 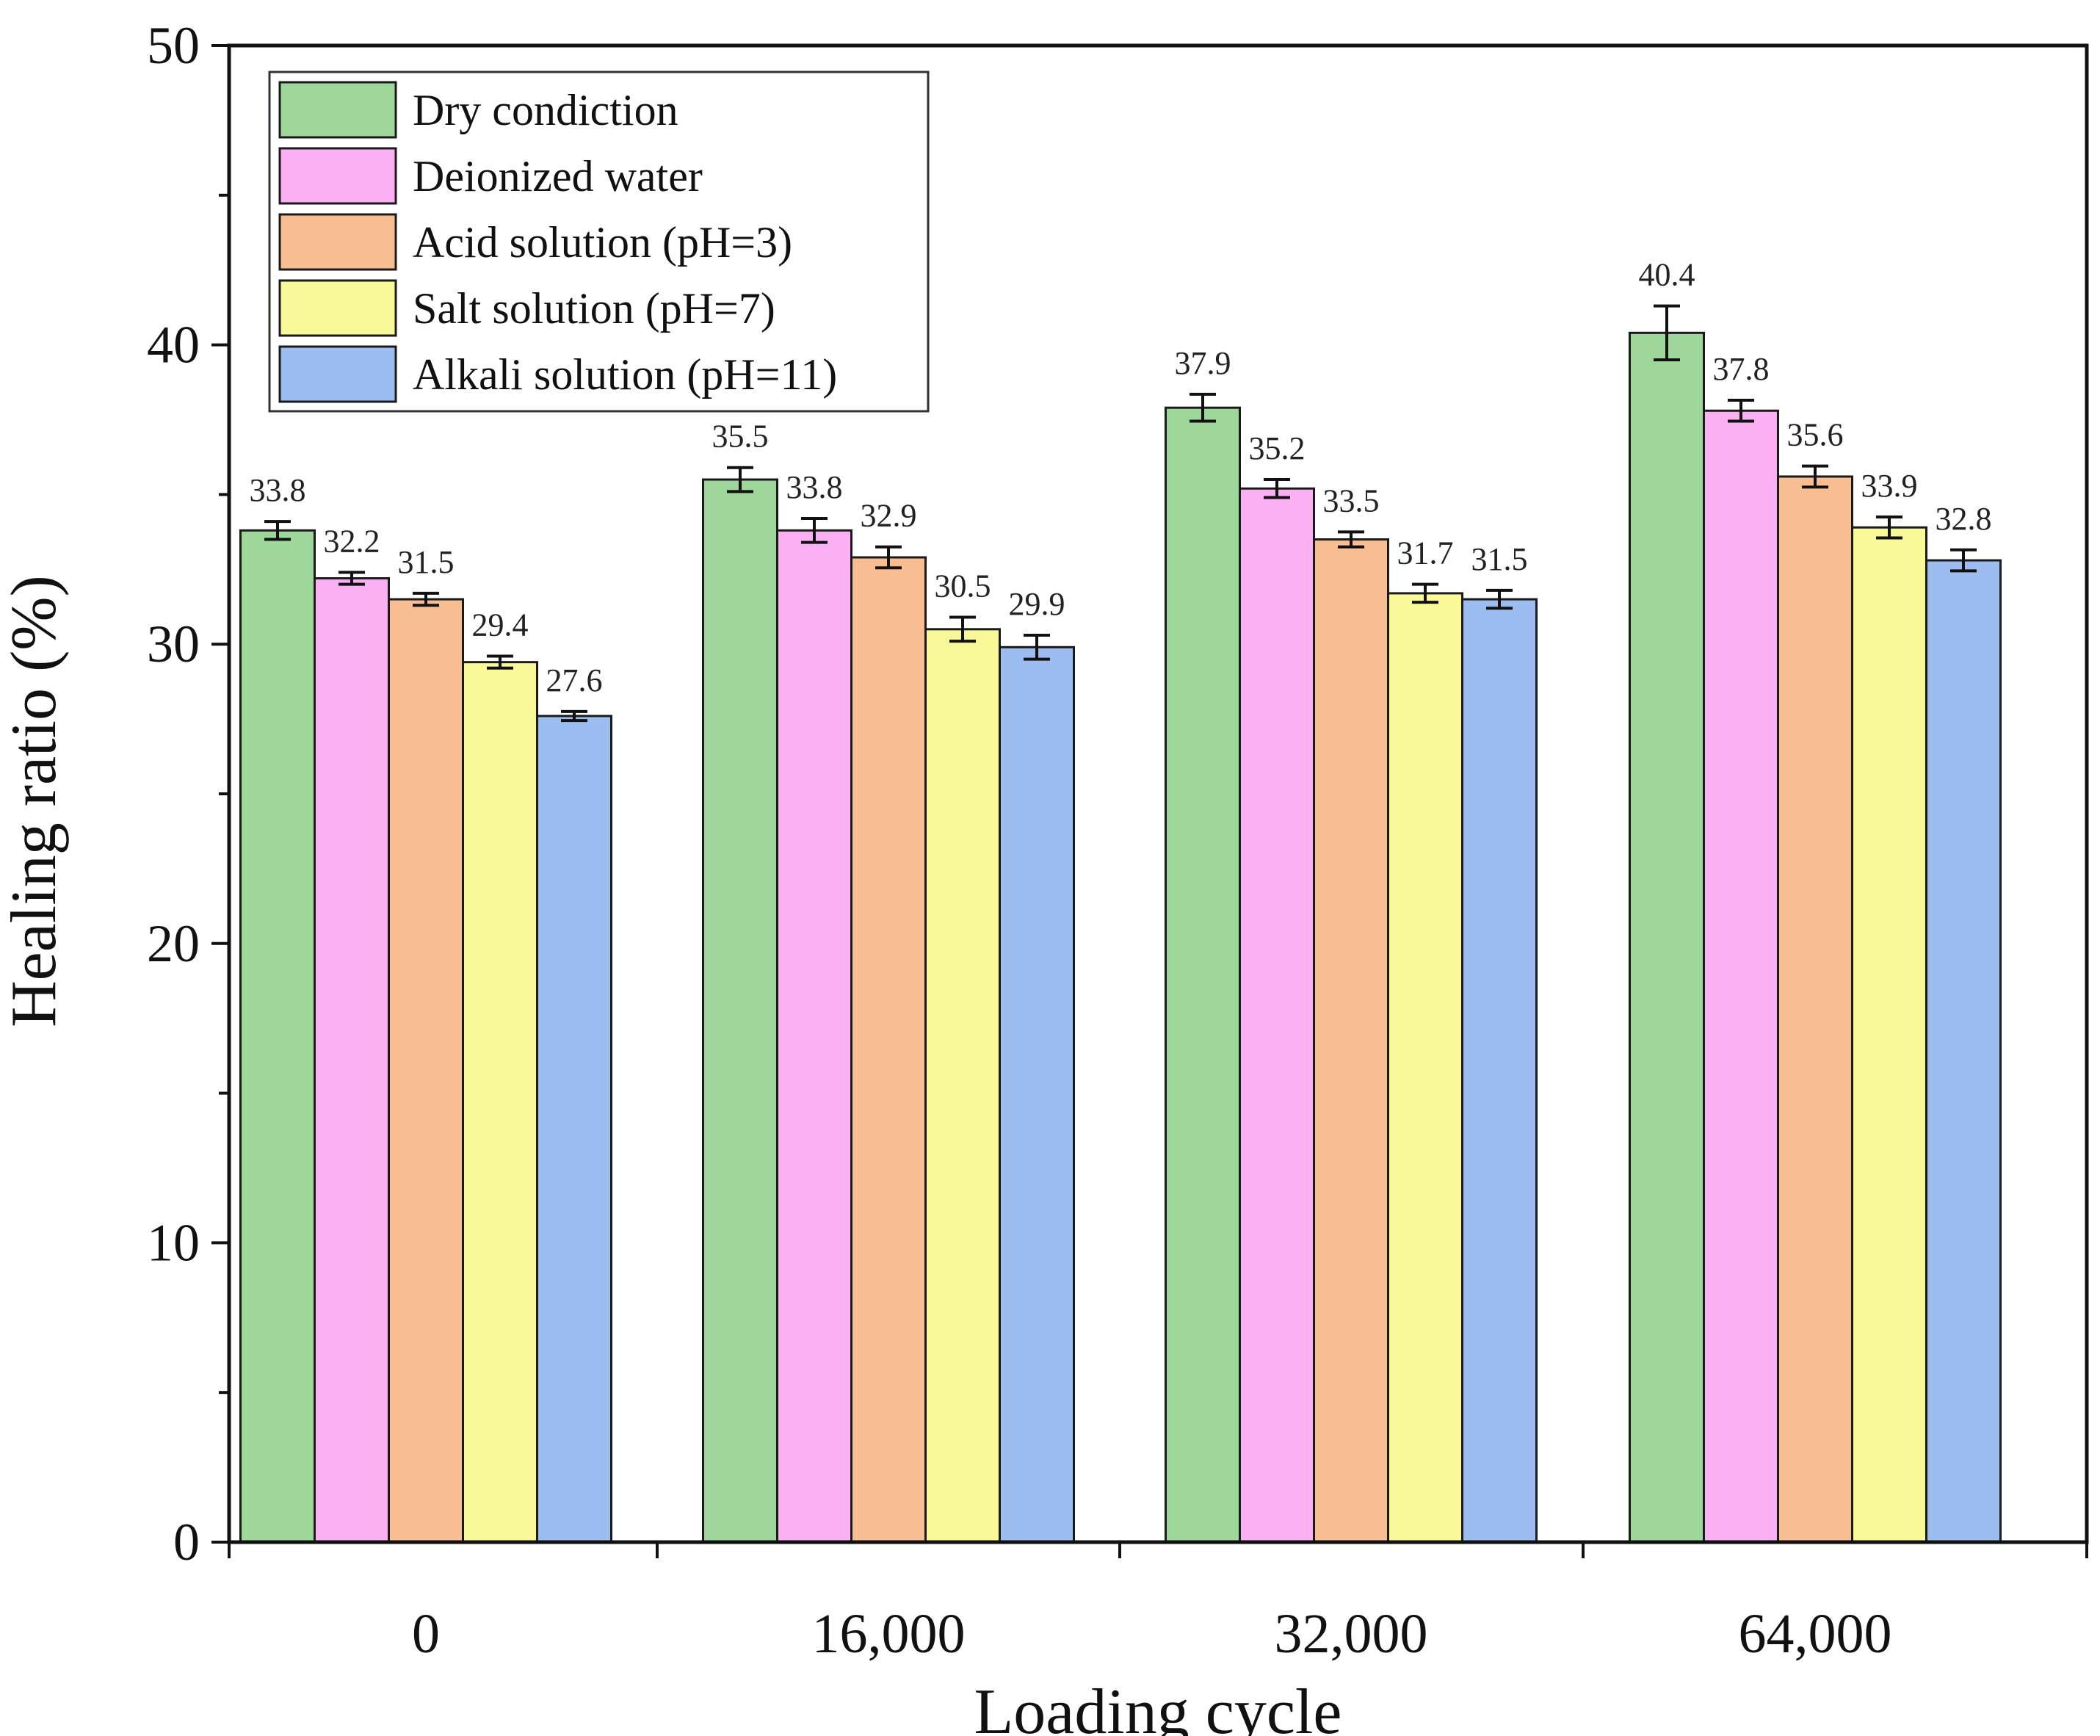 What do you see at coordinates (173, 345) in the screenshot?
I see `y-tick-label: 40` at bounding box center [173, 345].